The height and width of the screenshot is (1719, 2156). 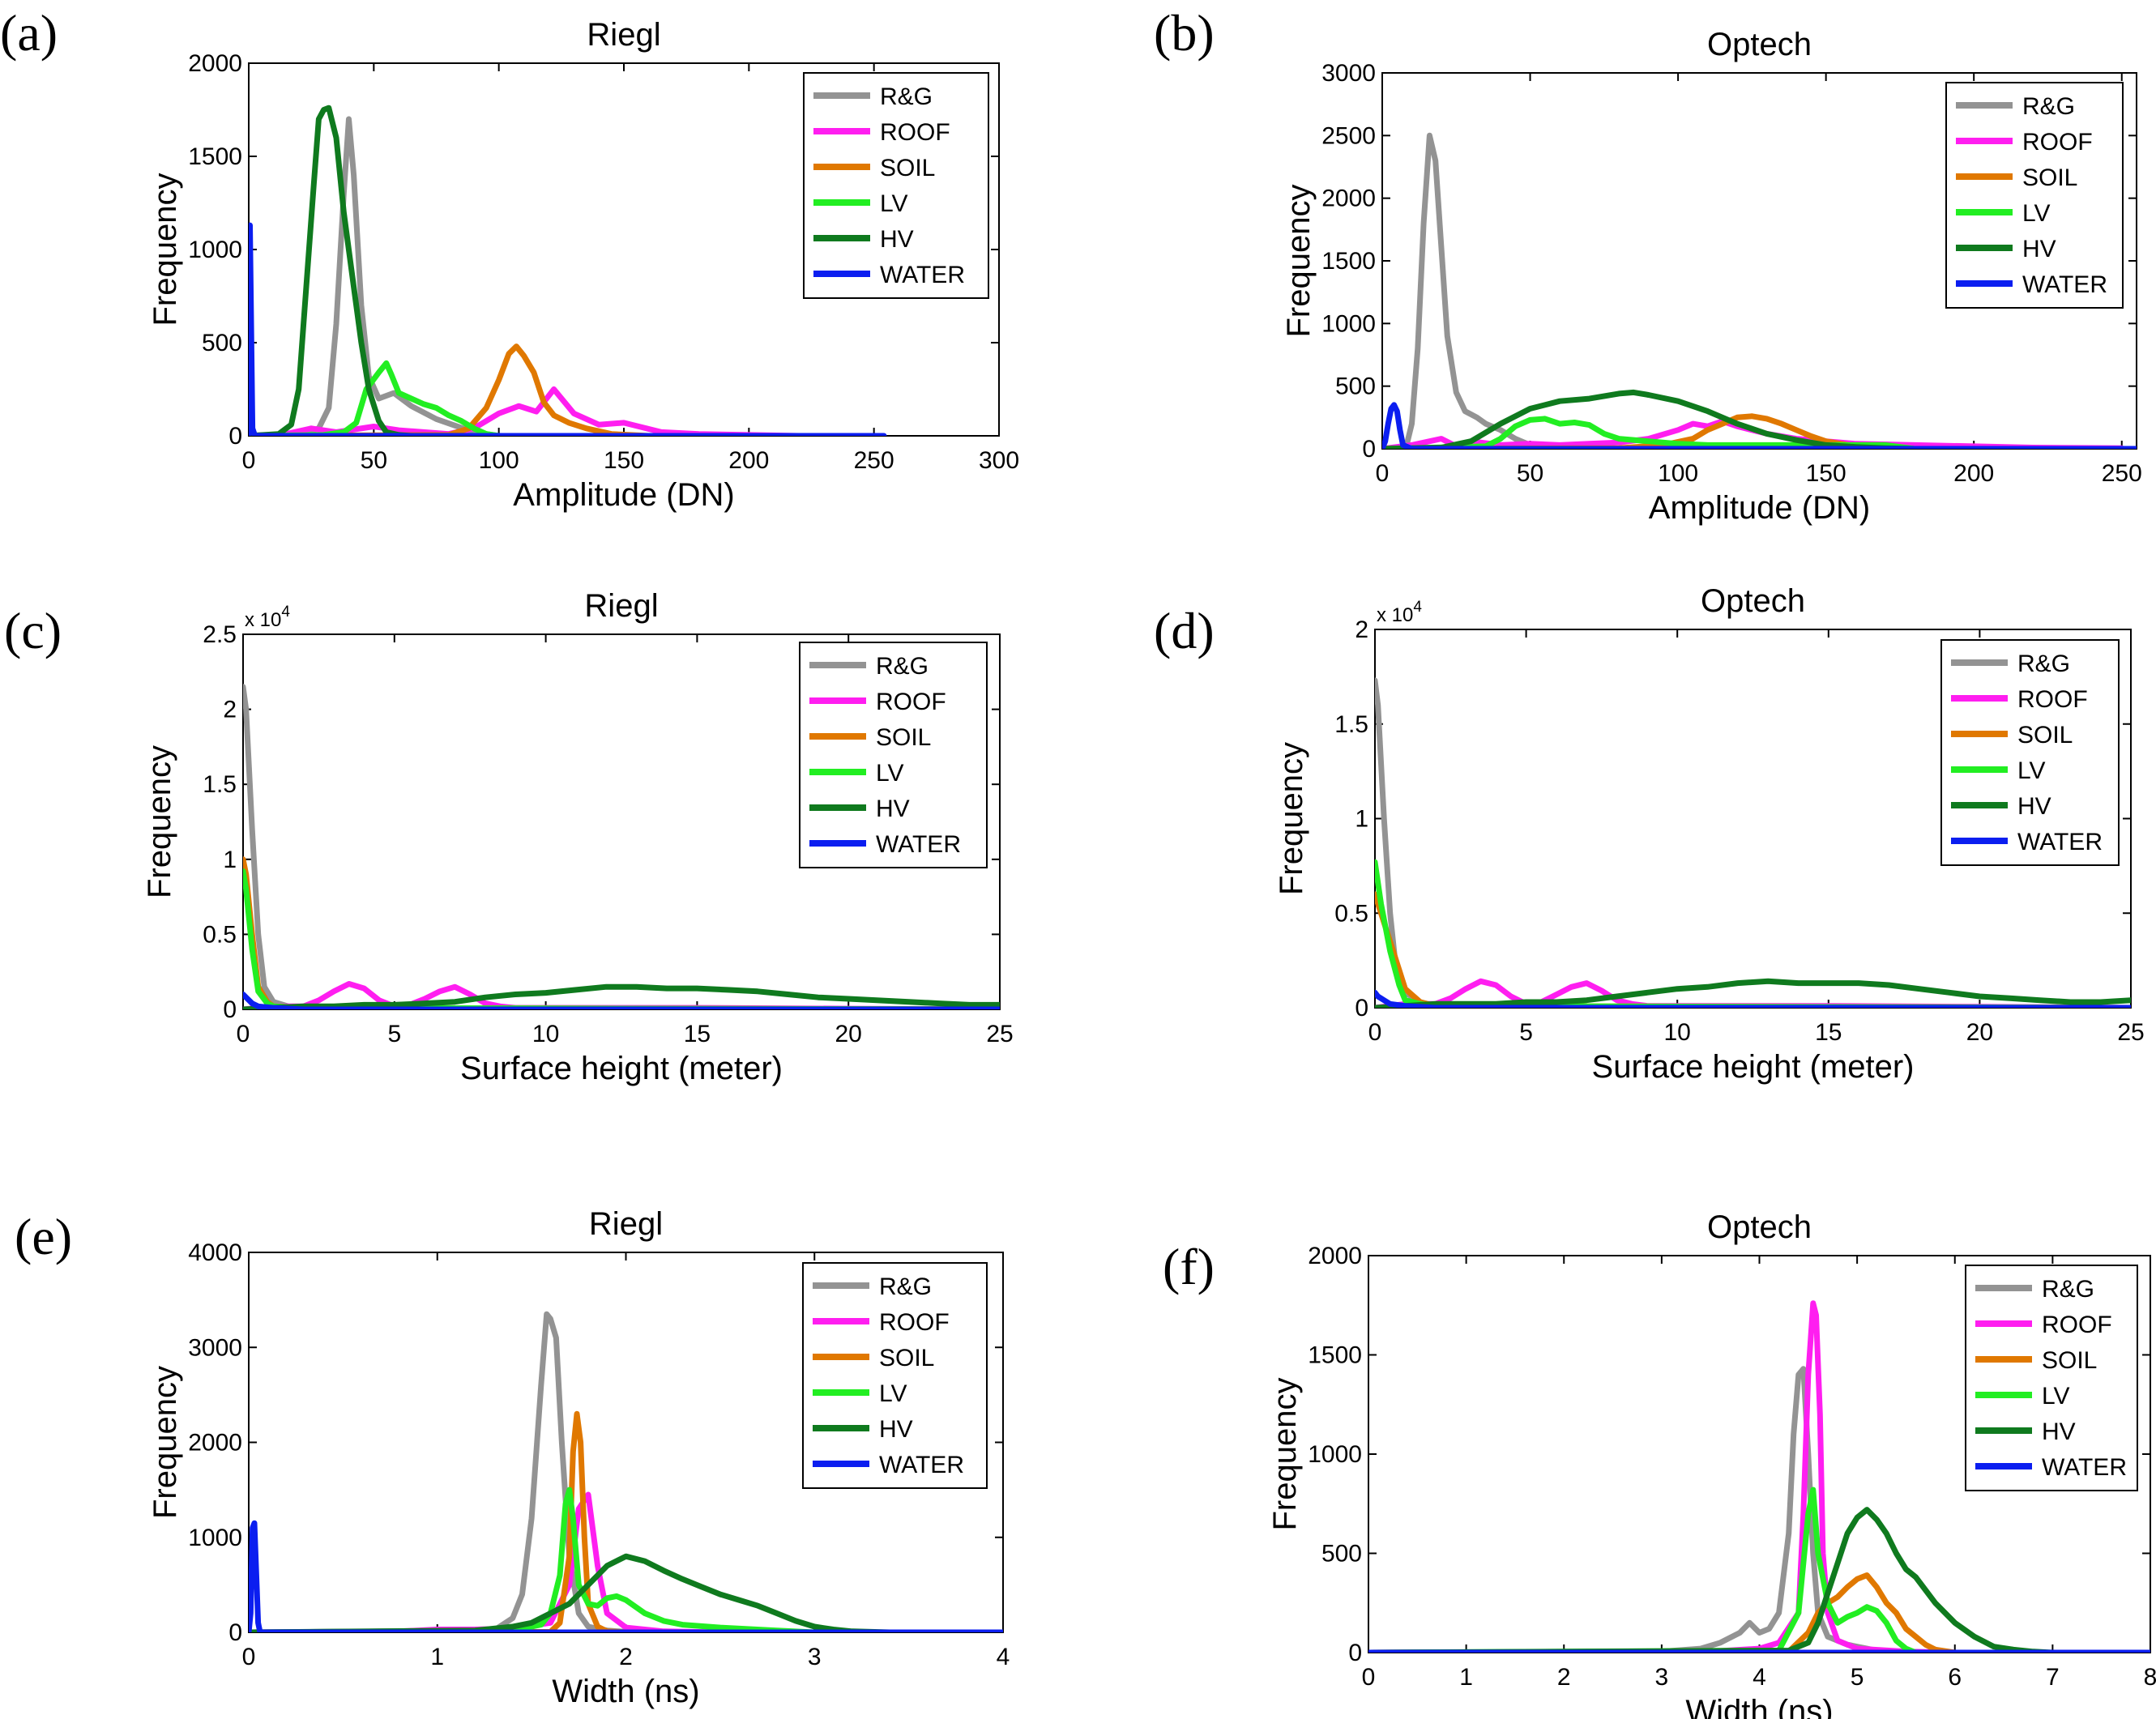 I want to click on x-tick-label: 300, so click(x=999, y=460).